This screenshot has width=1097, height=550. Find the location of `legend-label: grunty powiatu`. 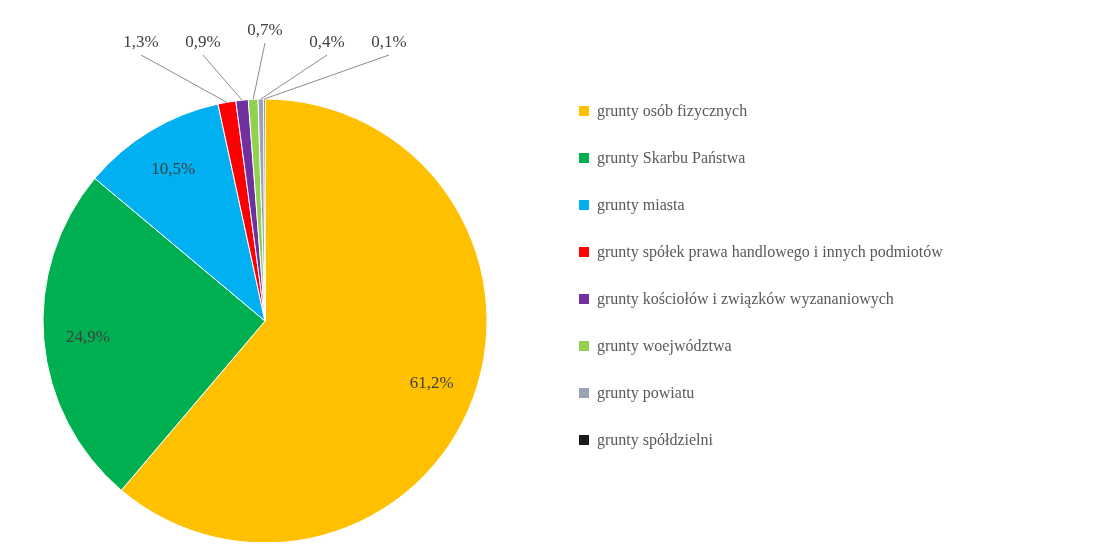

legend-label: grunty powiatu is located at coordinates (646, 392).